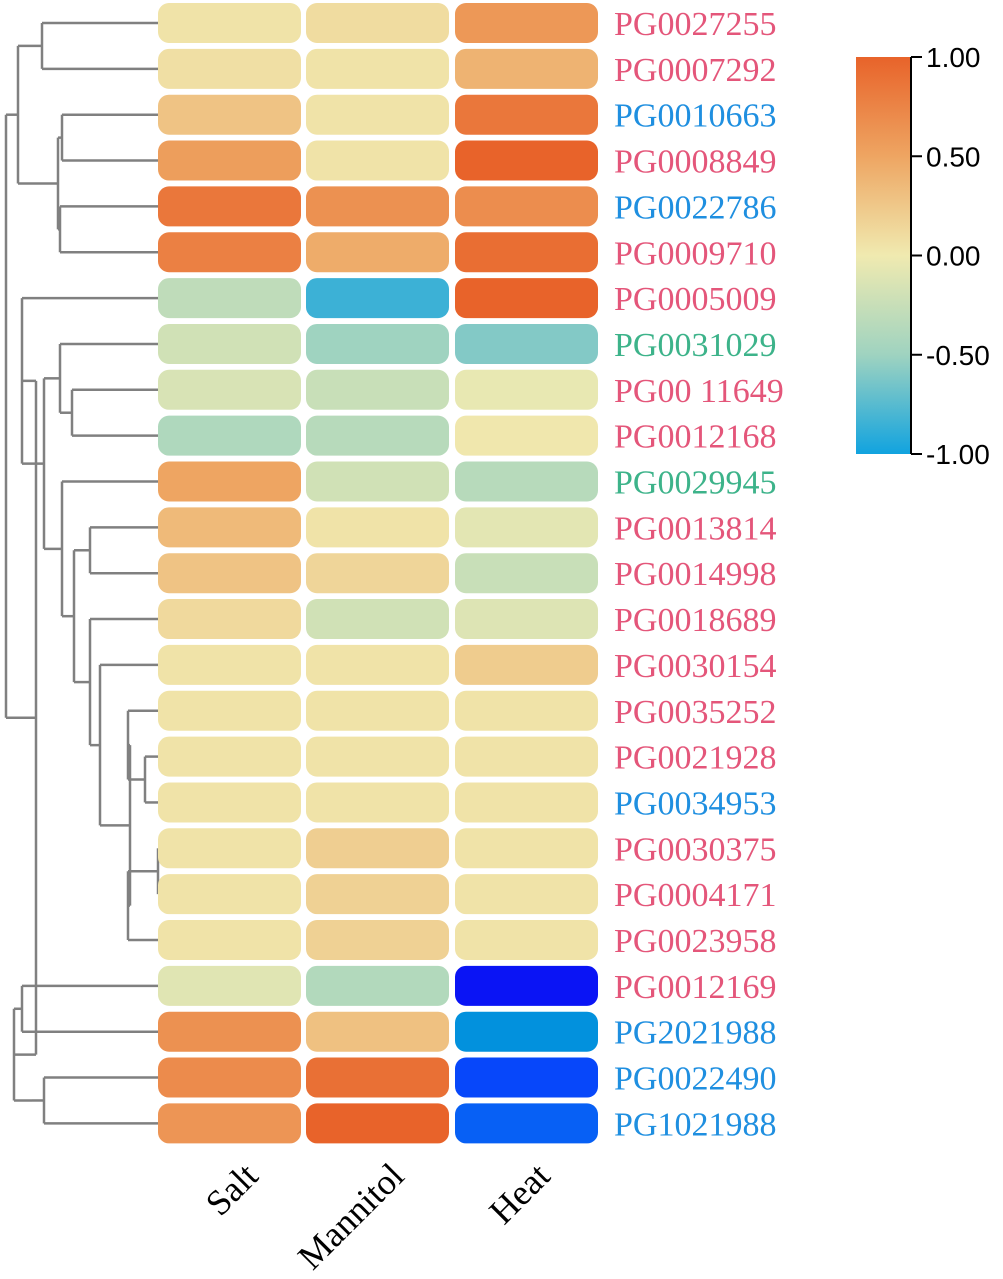  What do you see at coordinates (695, 987) in the screenshot?
I see `gene-label: PG0012169` at bounding box center [695, 987].